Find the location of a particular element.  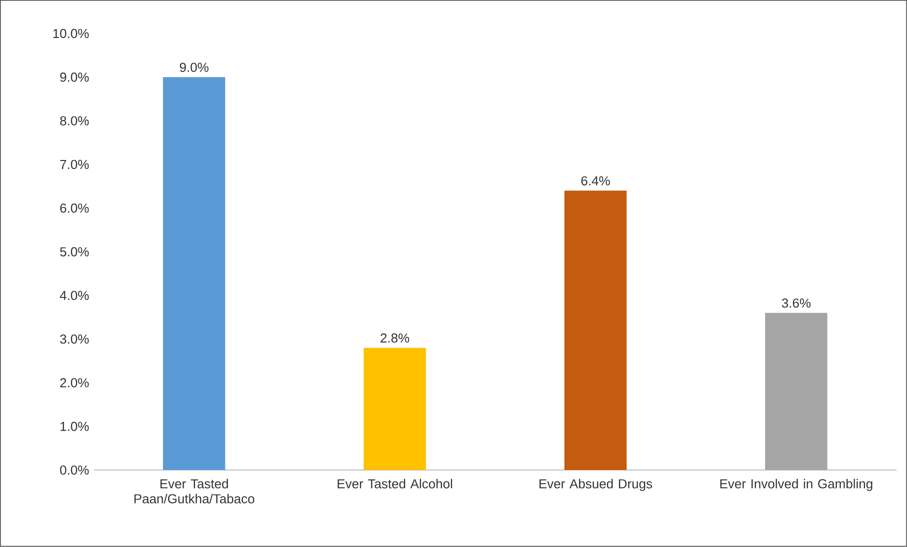

y-tick-label: 3.0% is located at coordinates (74, 339).